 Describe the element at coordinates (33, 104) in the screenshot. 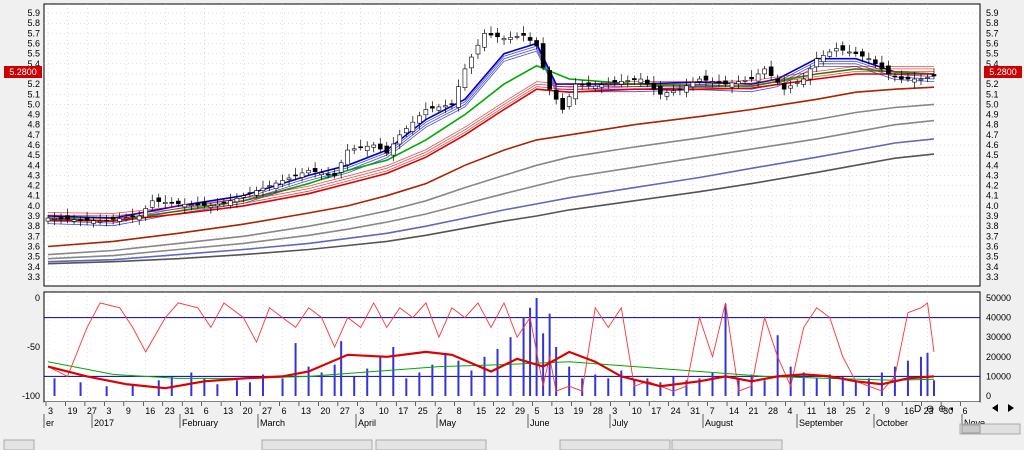

I see `price-tick-label: 5.0` at that location.